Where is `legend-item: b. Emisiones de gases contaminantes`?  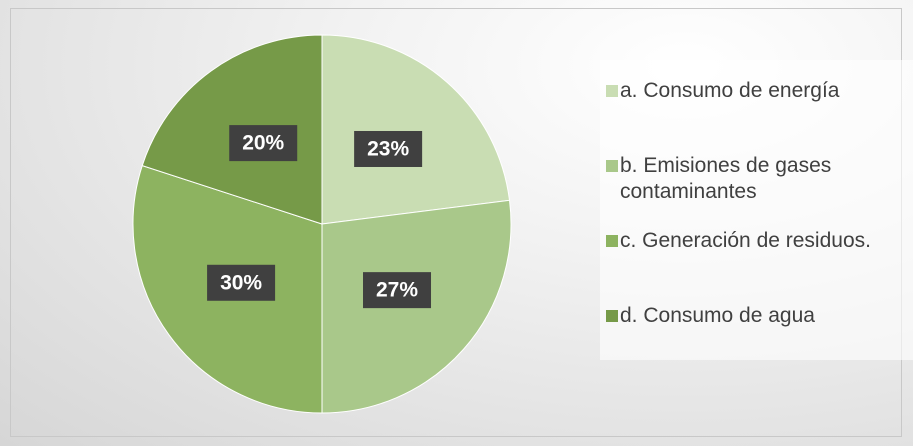 legend-item: b. Emisiones de gases contaminantes is located at coordinates (751, 179).